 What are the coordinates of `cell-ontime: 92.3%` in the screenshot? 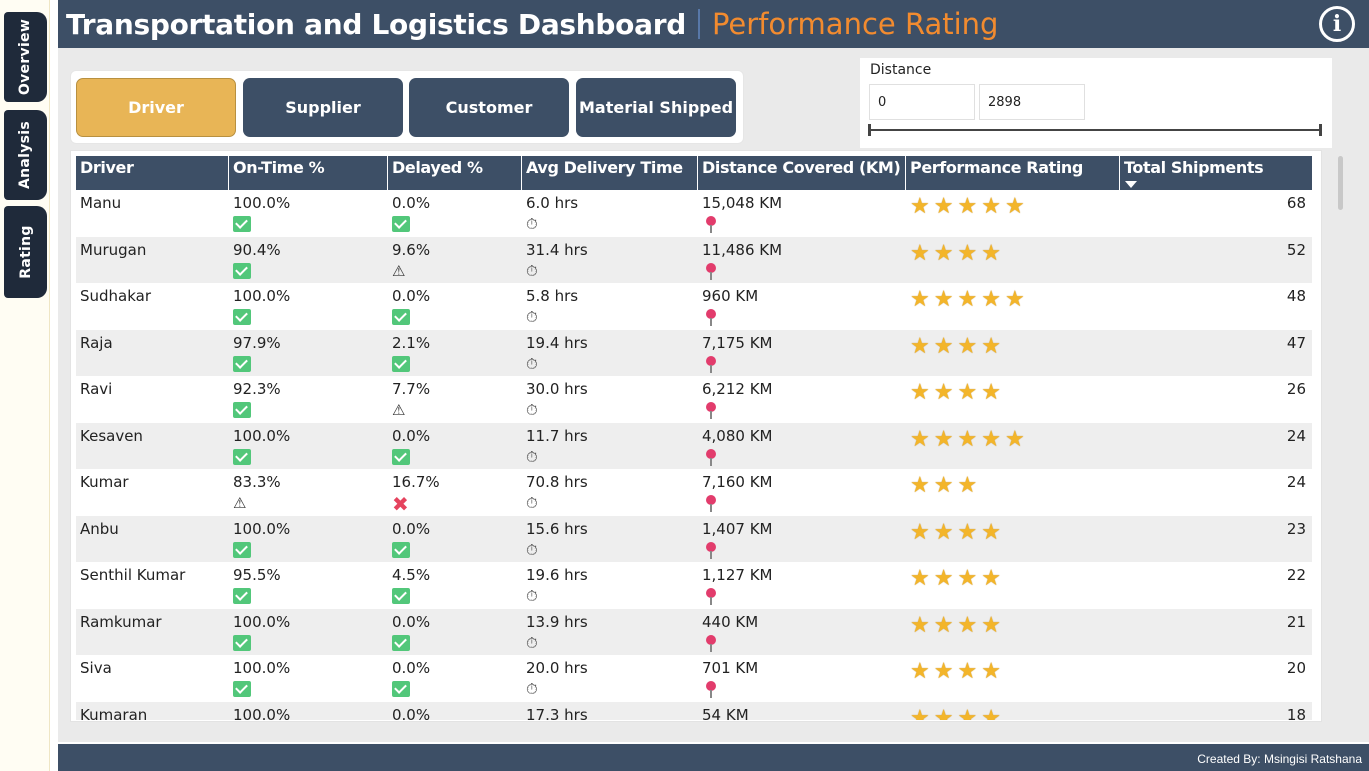 It's located at (308, 399).